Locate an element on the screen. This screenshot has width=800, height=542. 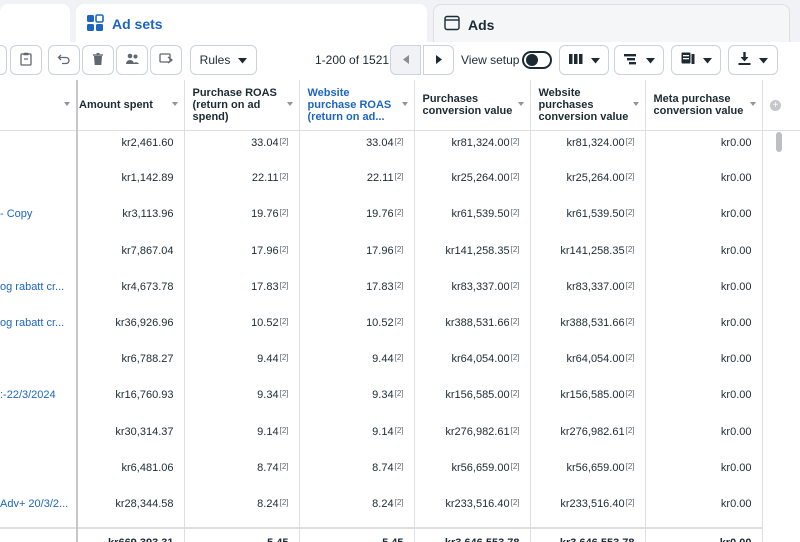
cell-website-value: kr64,054.00[2] is located at coordinates (588, 365).